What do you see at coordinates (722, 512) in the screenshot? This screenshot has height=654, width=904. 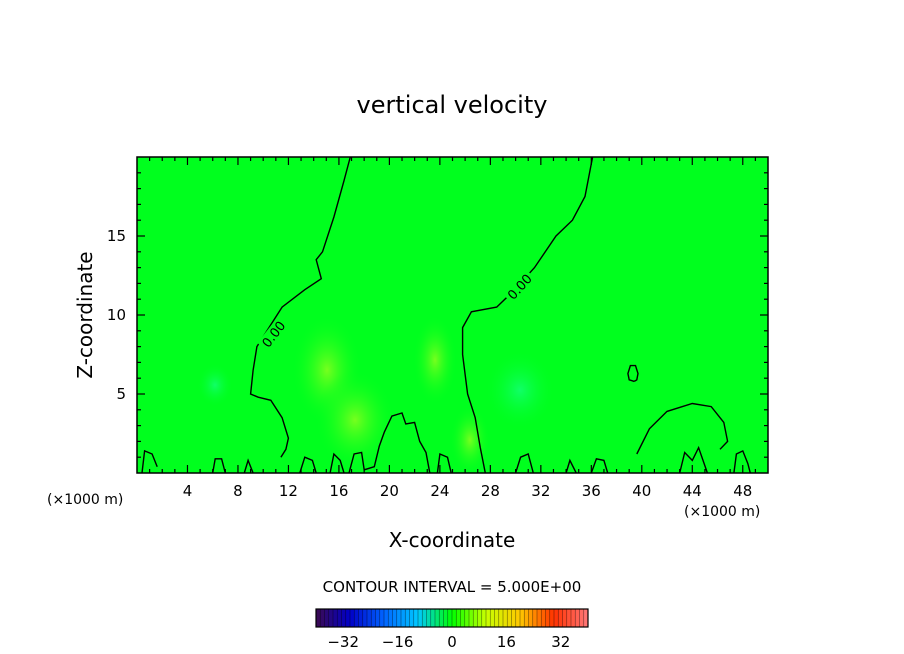 I see `x-units-right: (×1000 m)` at bounding box center [722, 512].